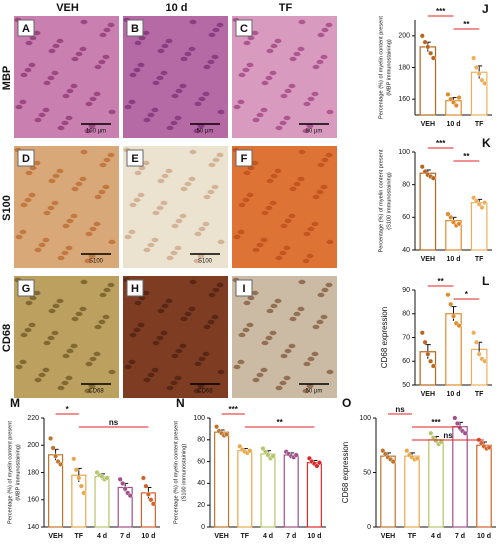 Image resolution: width=501 pixels, height=550 pixels. Describe the element at coordinates (201, 505) in the screenshot. I see `y-tick-label: 20` at that location.